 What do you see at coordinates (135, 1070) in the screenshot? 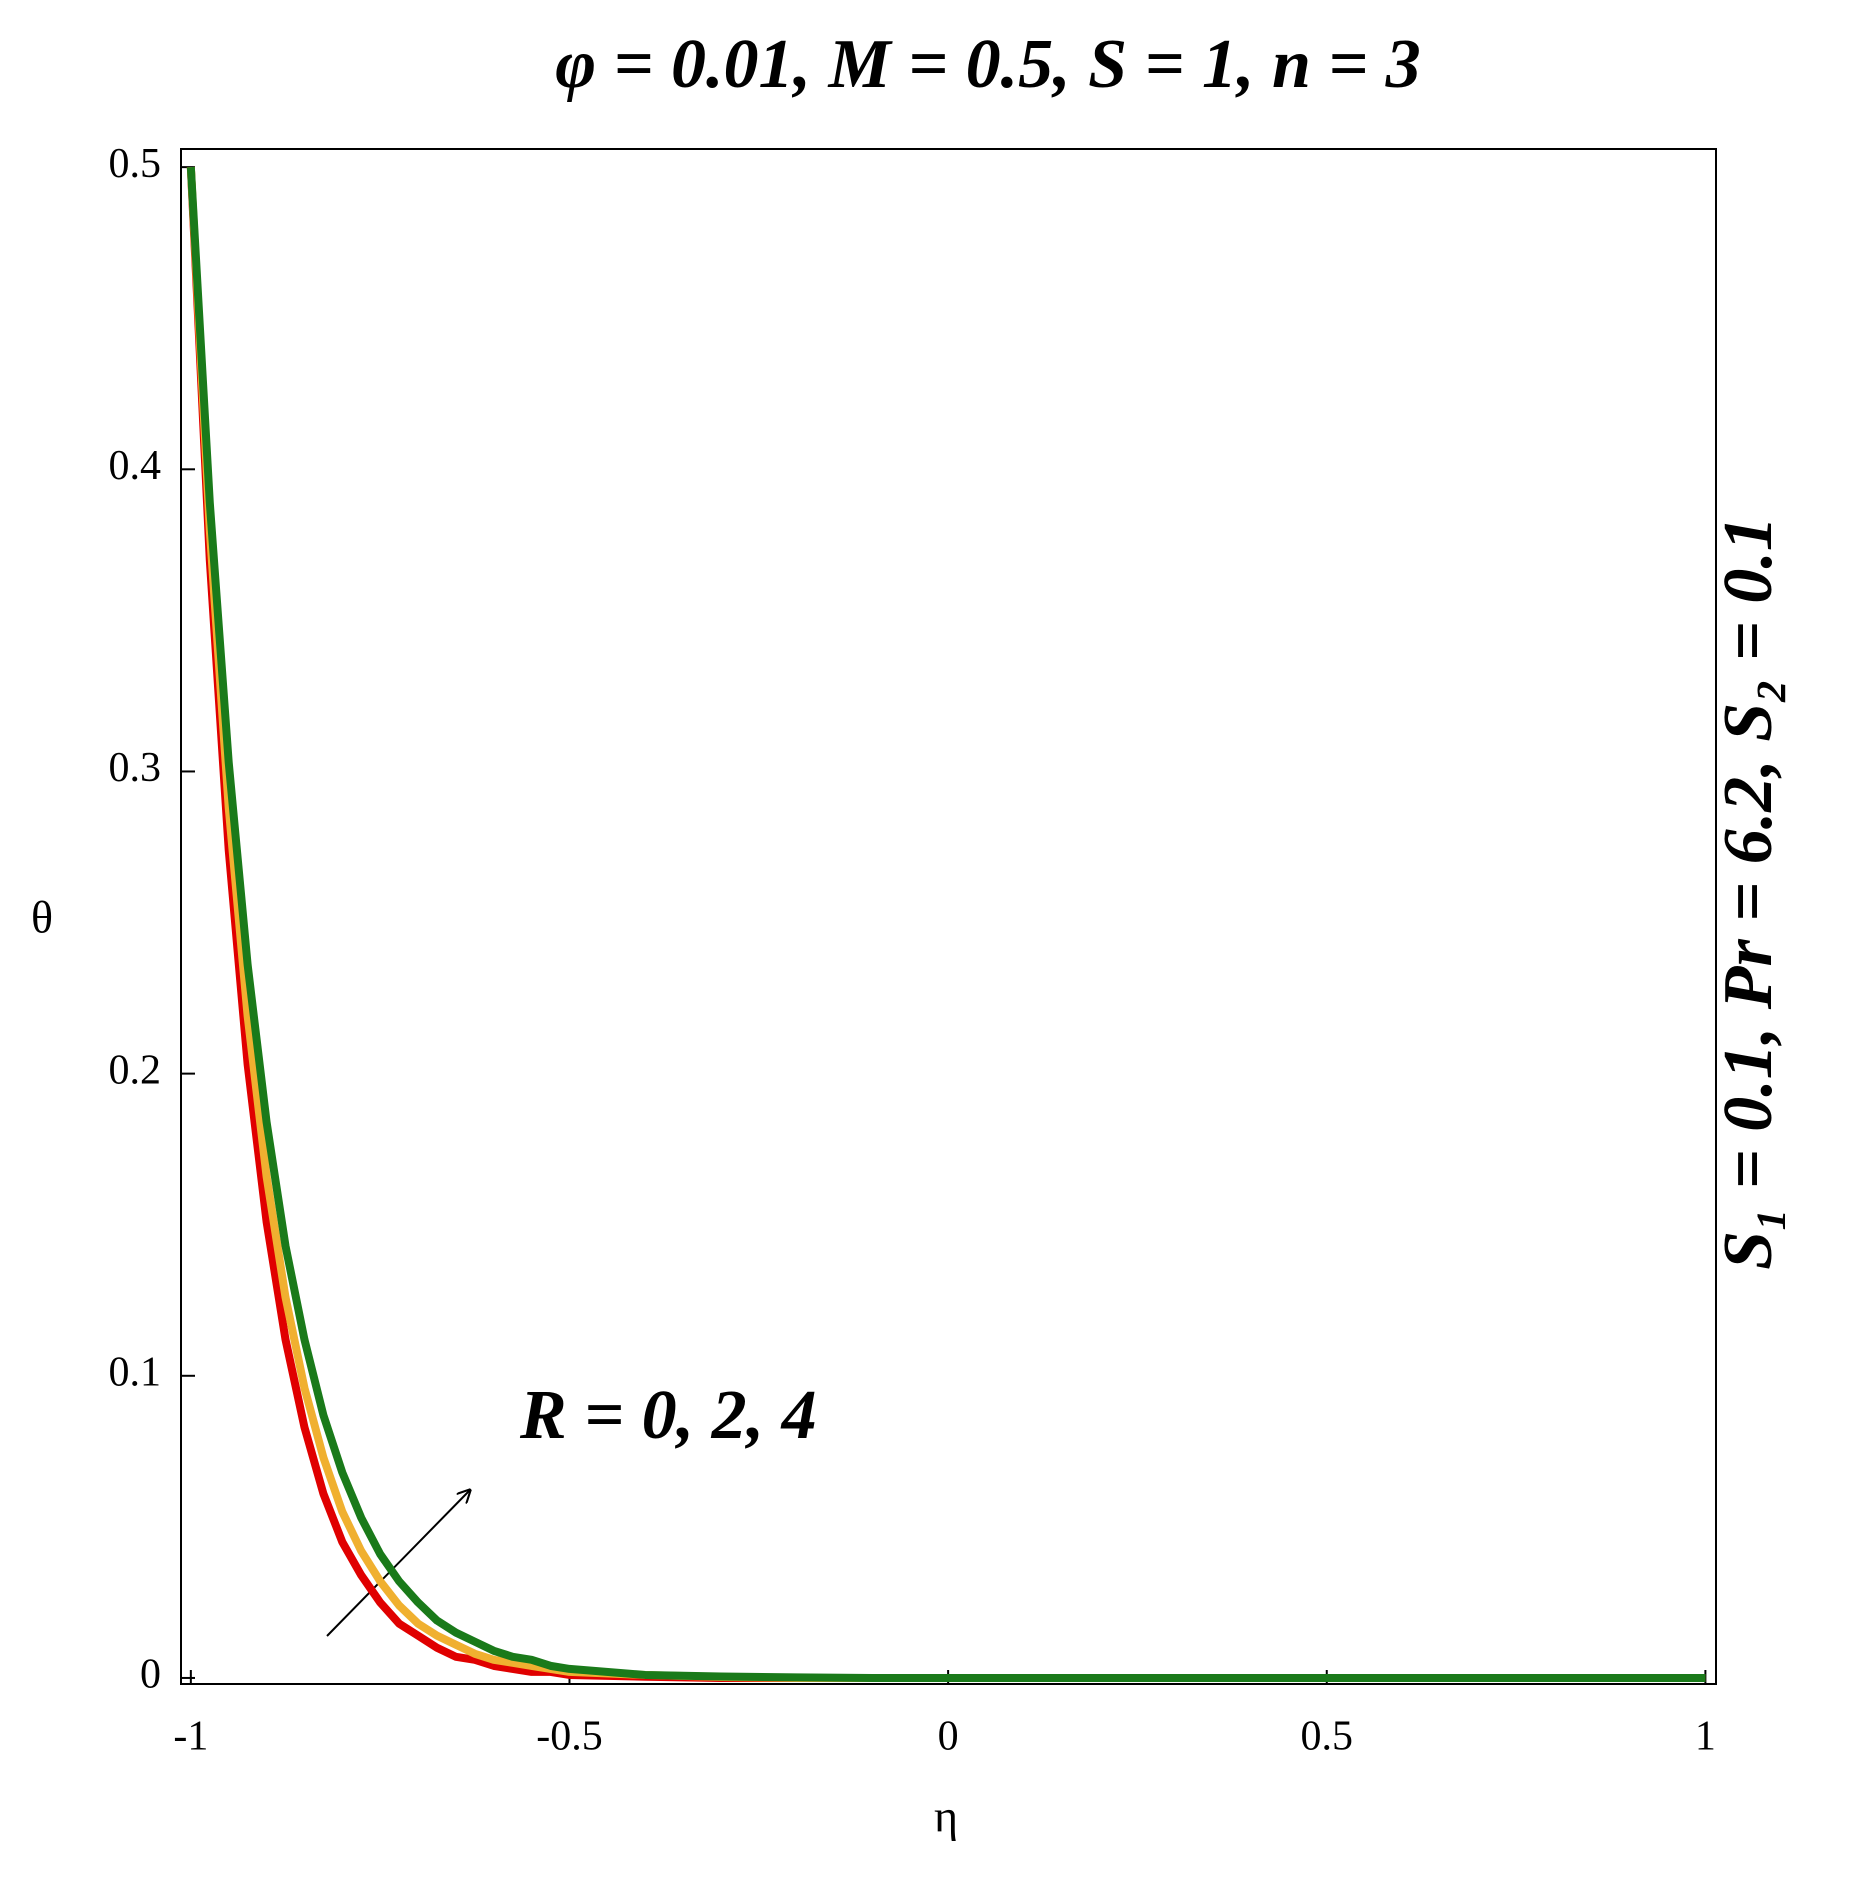
I see `y-tick-label: 0.2` at bounding box center [135, 1070].